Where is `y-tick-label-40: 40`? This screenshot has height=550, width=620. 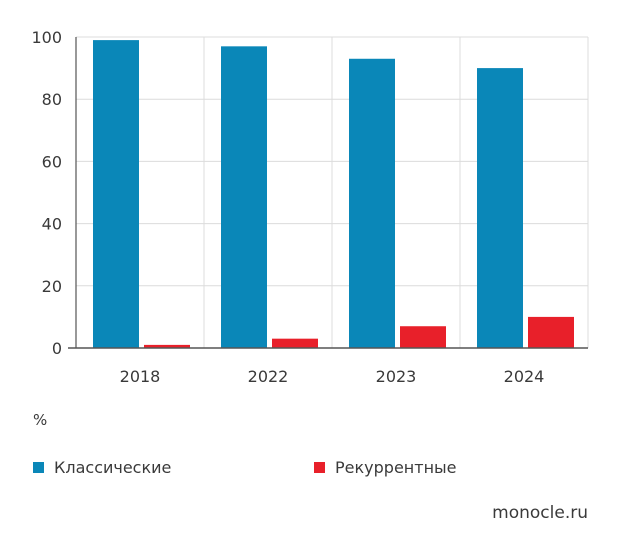 y-tick-label-40: 40 is located at coordinates (52, 224).